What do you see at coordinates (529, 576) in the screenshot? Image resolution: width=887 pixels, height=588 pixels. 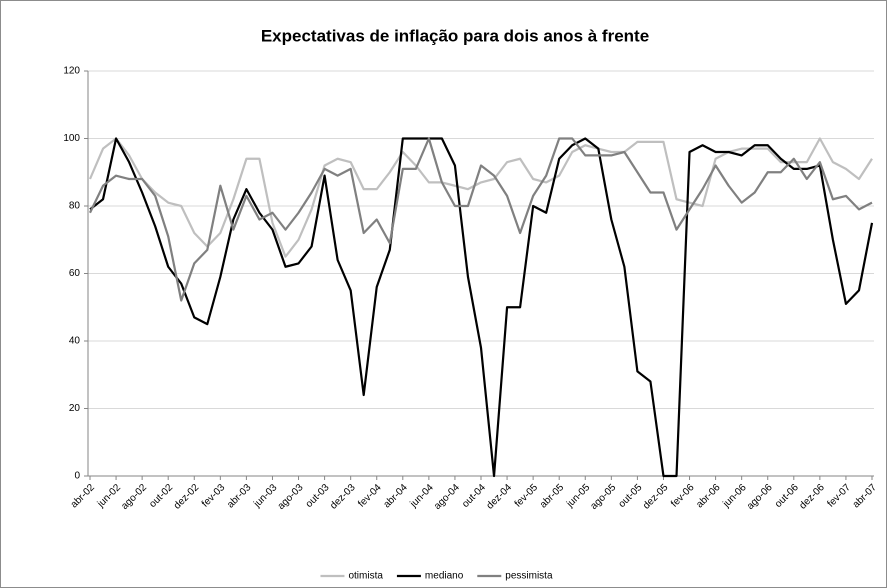 I see `legend-label: pessimista` at bounding box center [529, 576].